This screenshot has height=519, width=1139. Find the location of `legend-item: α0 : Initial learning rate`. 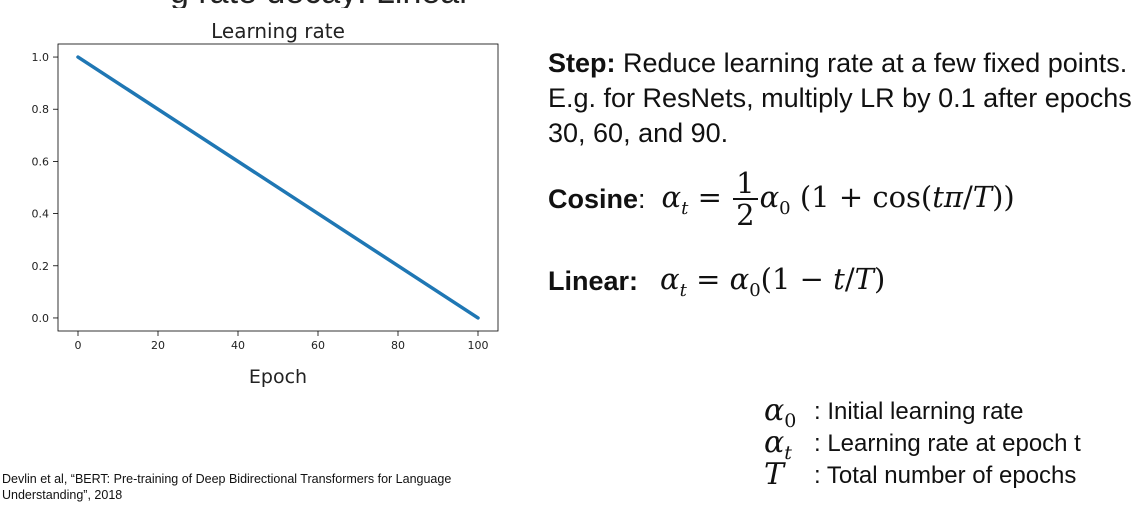

legend-item: α0 : Initial learning rate is located at coordinates (922, 412).